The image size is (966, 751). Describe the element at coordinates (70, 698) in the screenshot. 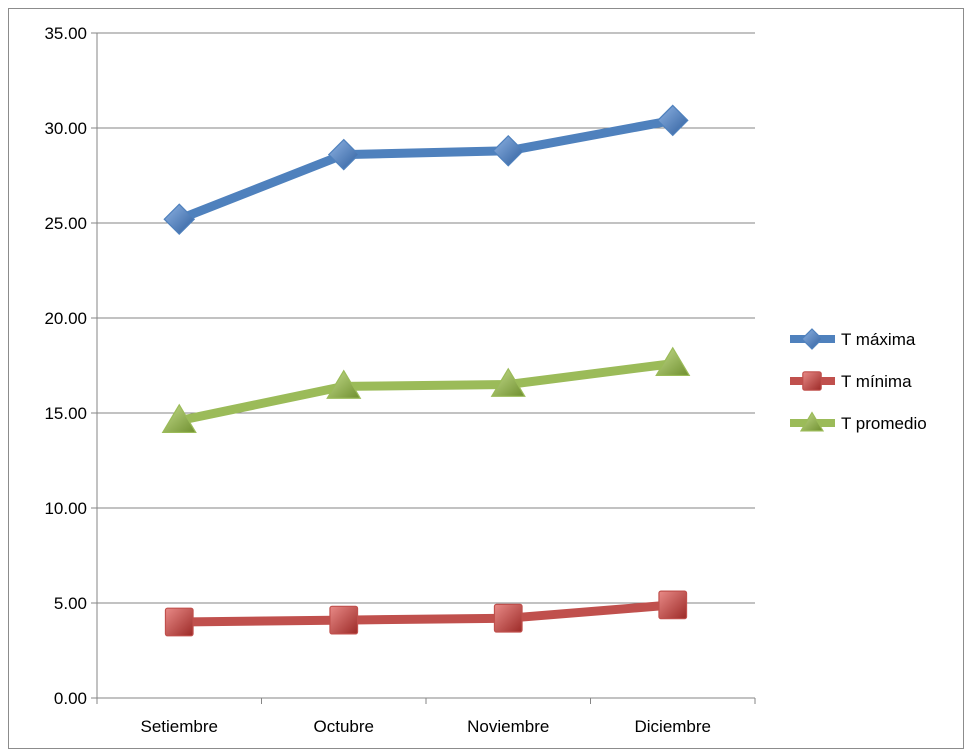

I see `y-tick-label: 0.00` at that location.